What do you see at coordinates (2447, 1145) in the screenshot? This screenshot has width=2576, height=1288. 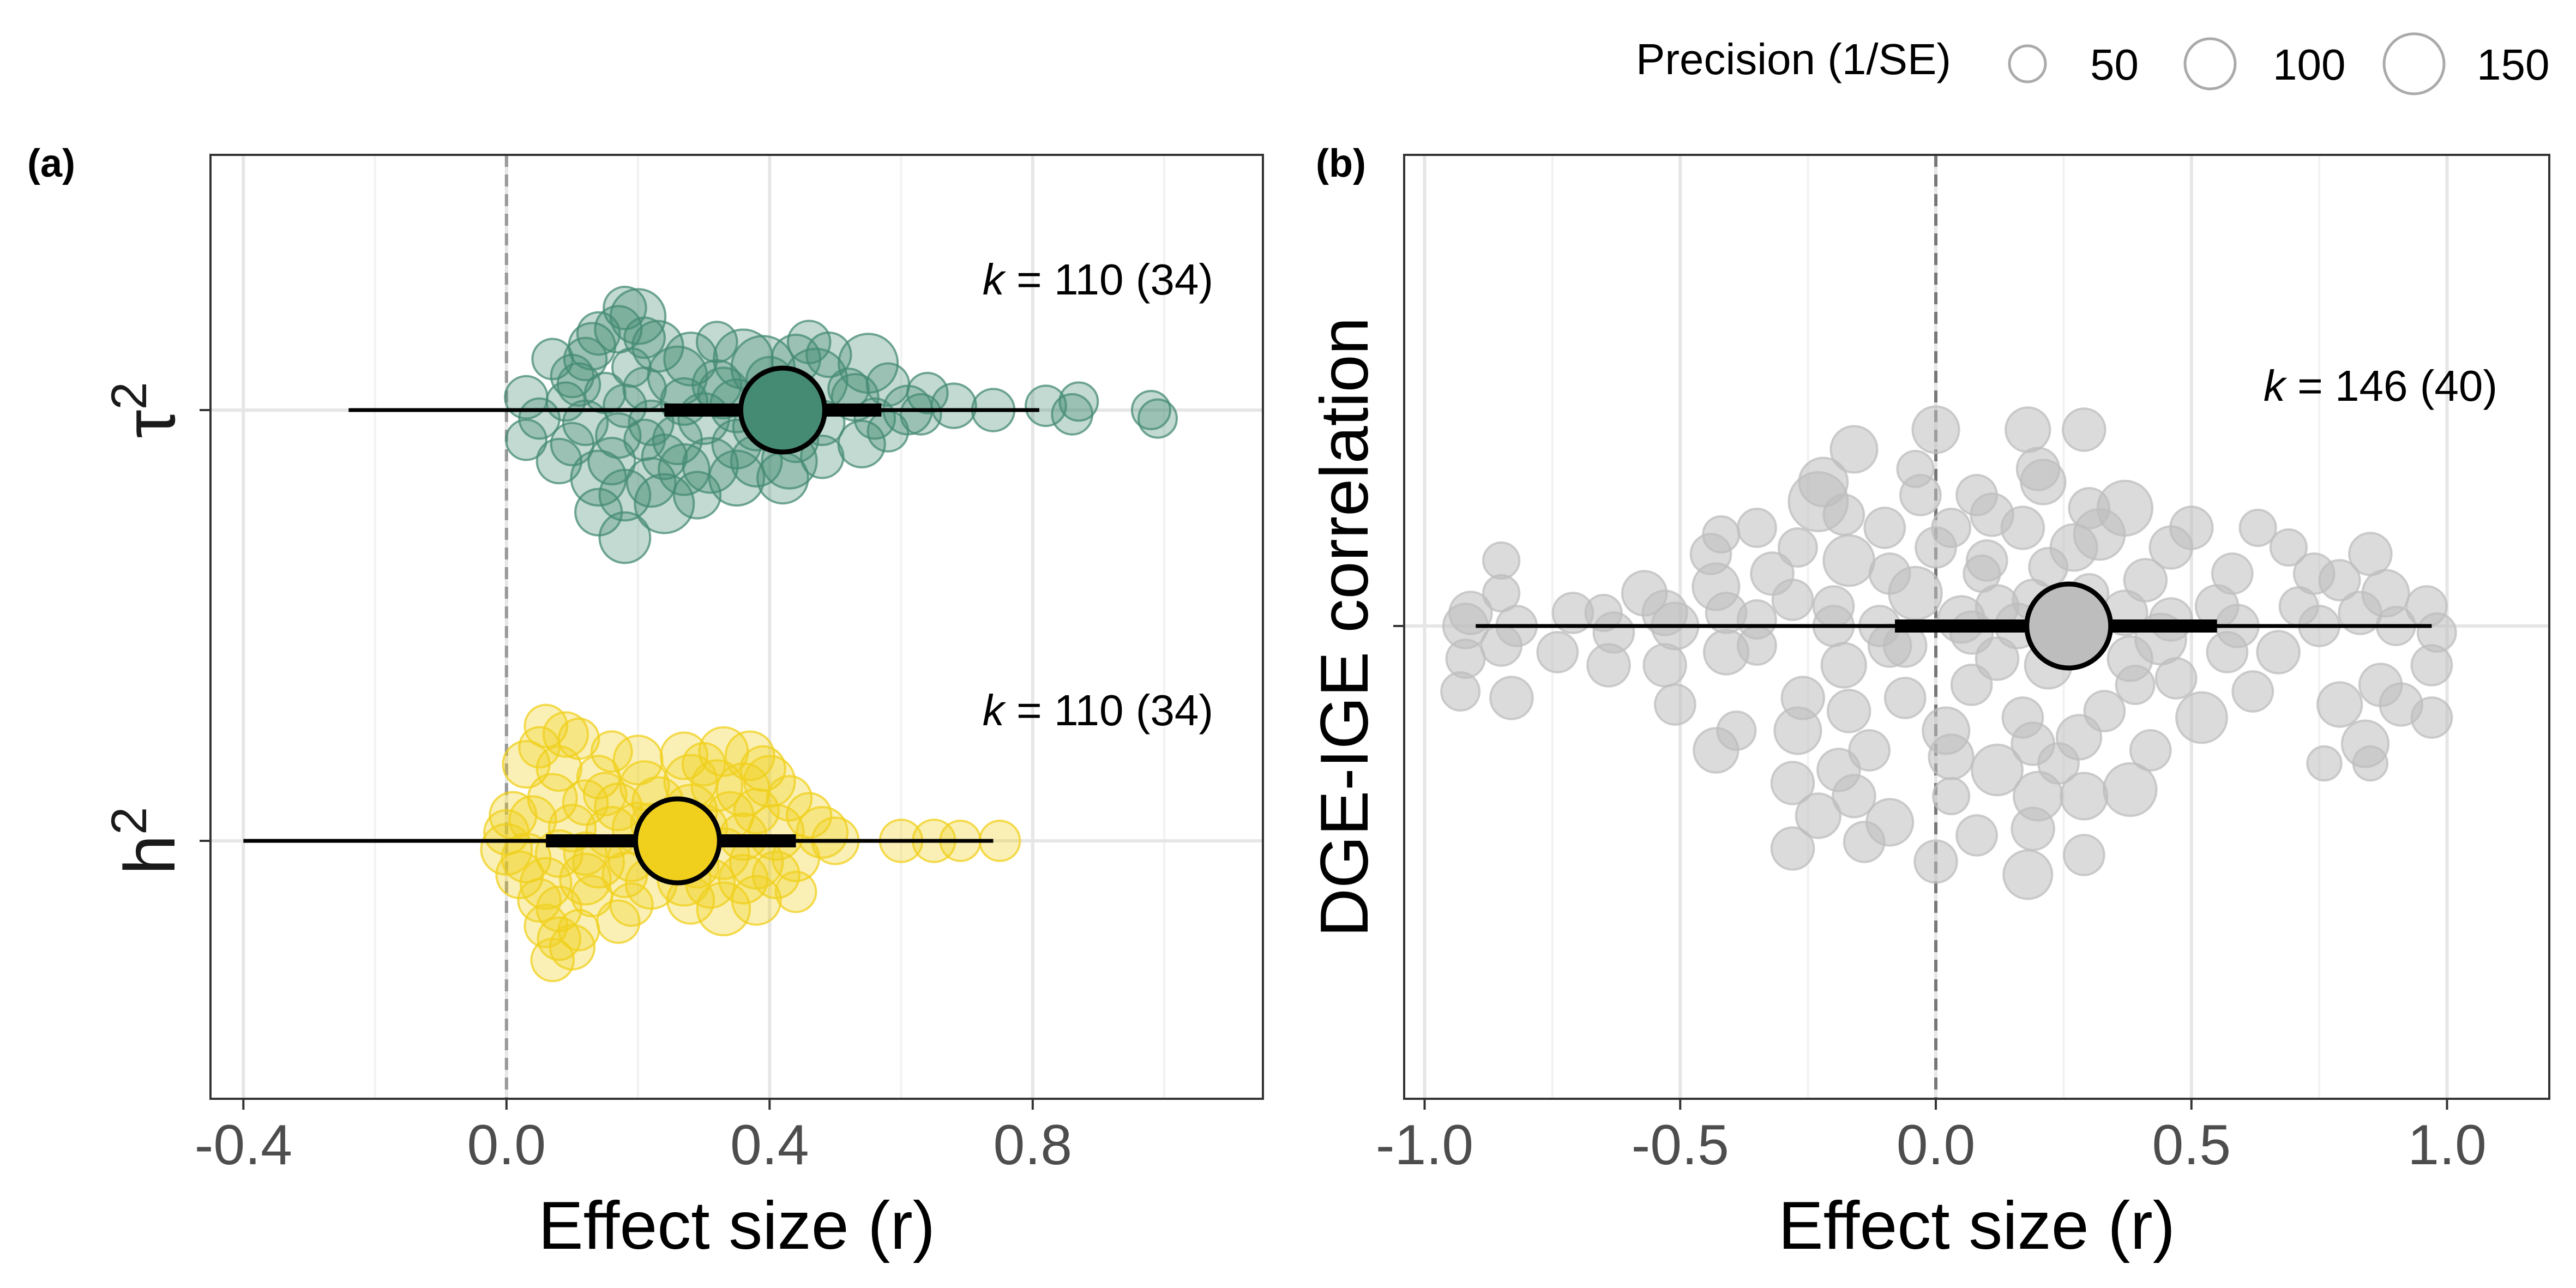 I see `x-tick-label: 1.0` at bounding box center [2447, 1145].